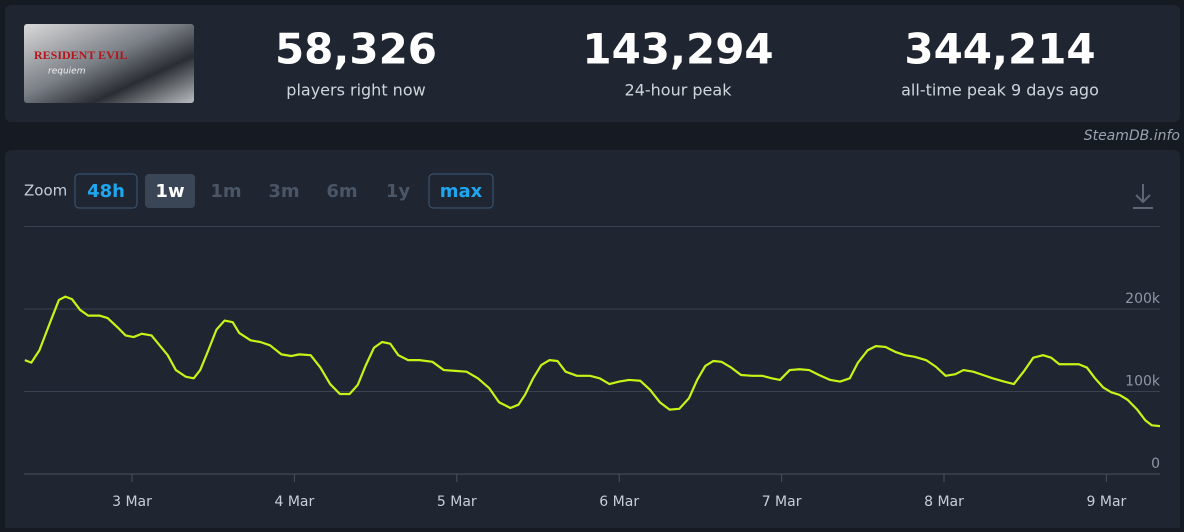  Describe the element at coordinates (1000, 90) in the screenshot. I see `stat-label: all-time peak 9 days ago` at that location.